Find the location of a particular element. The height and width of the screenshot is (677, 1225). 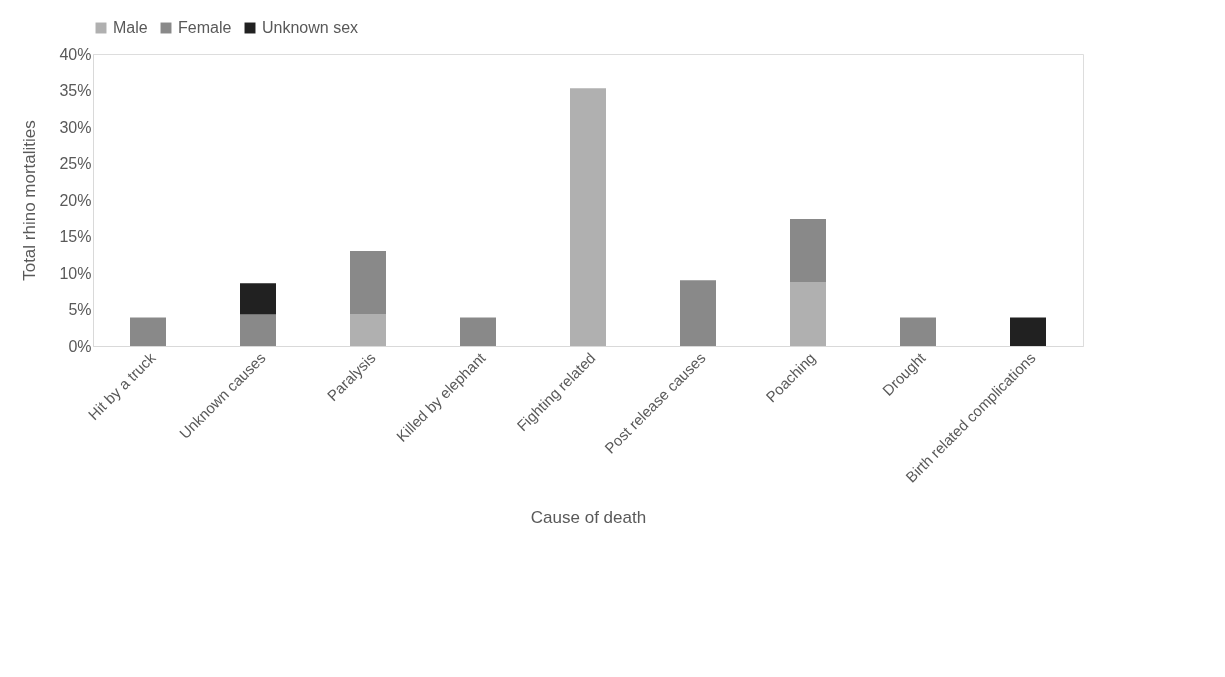

y-axis-title: Total rhino mortalities is located at coordinates (30, 200).